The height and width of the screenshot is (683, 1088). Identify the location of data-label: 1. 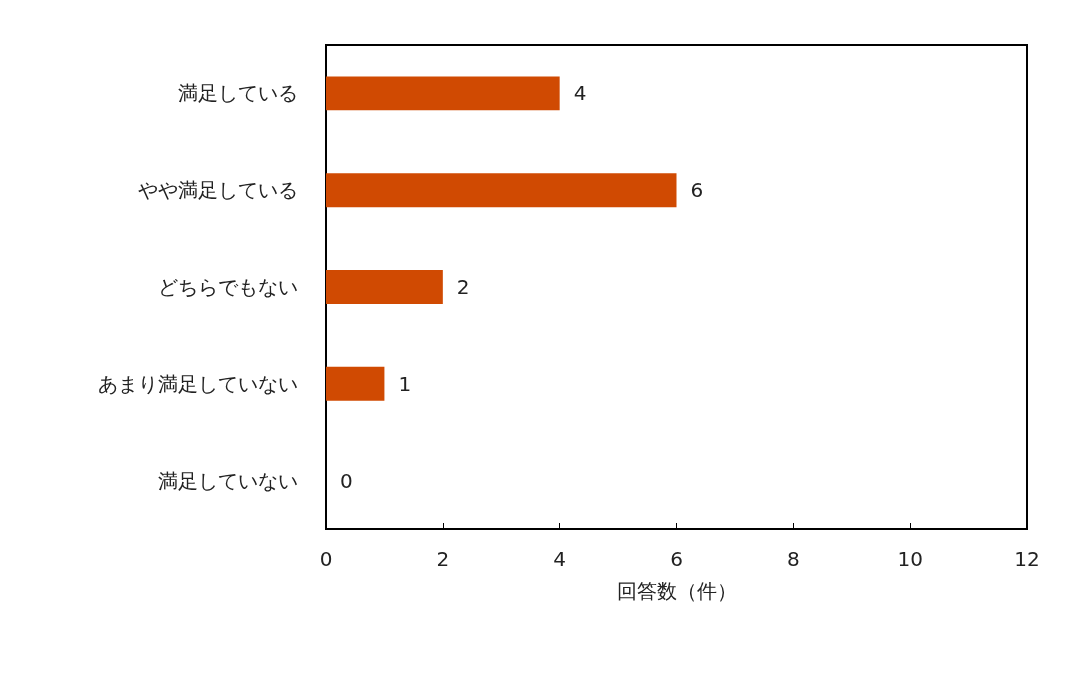
(405, 383).